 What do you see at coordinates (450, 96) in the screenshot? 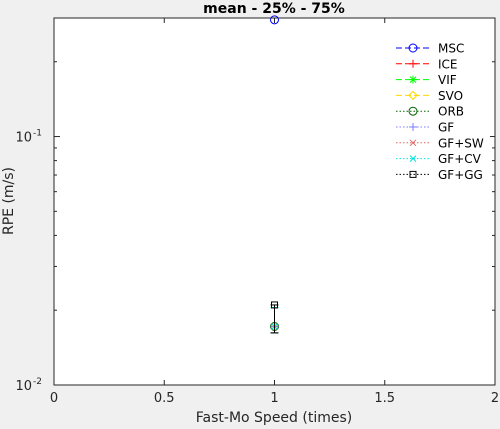
I see `legend-label-svo: SVO` at bounding box center [450, 96].